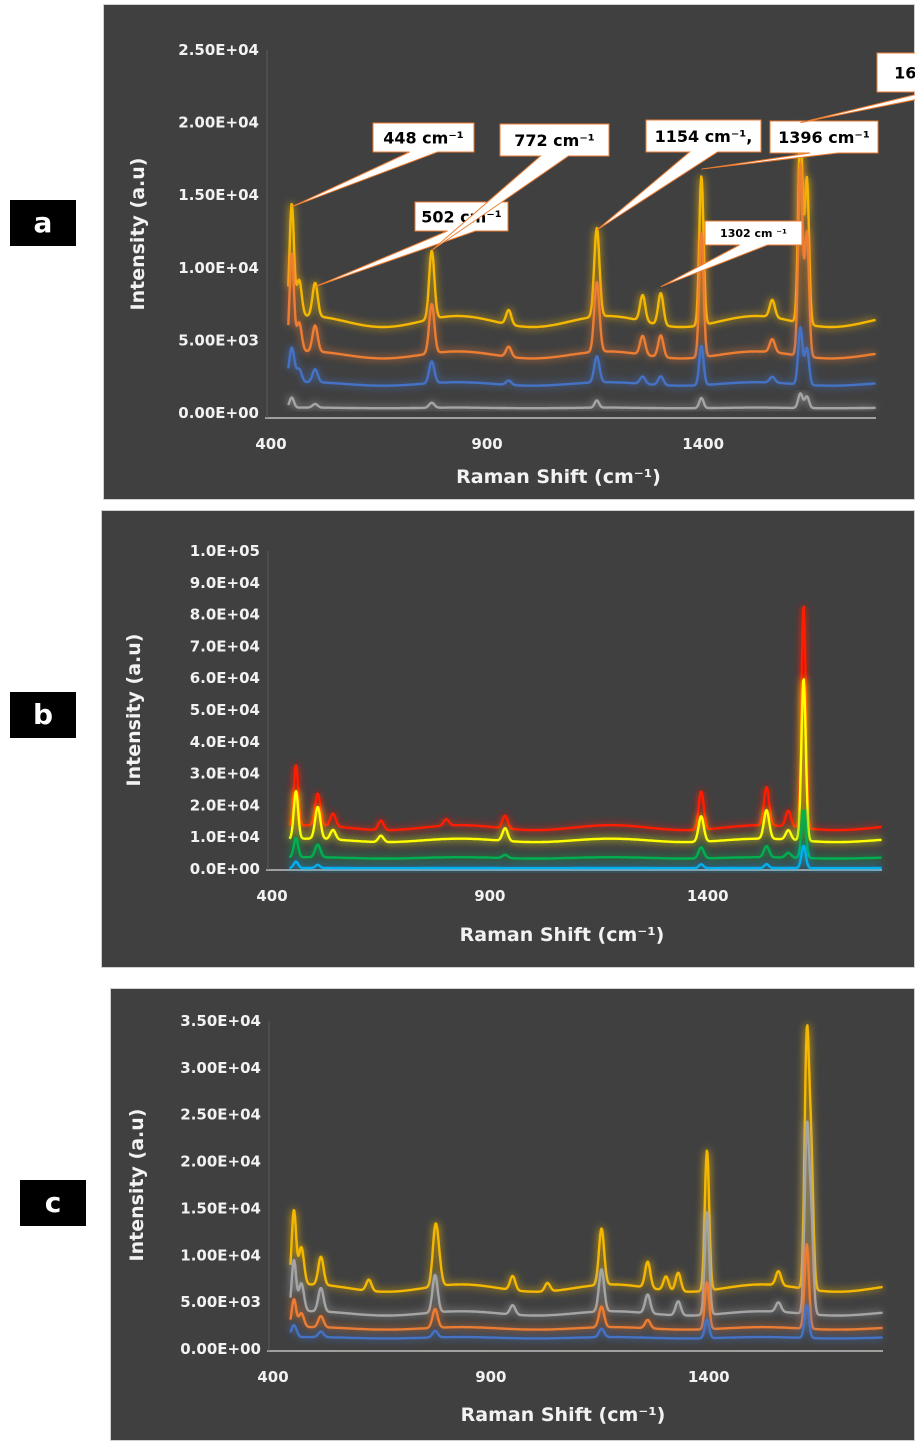 The height and width of the screenshot is (1442, 915). Describe the element at coordinates (708, 896) in the screenshot. I see `x-tick-label-b-2: 1400` at that location.